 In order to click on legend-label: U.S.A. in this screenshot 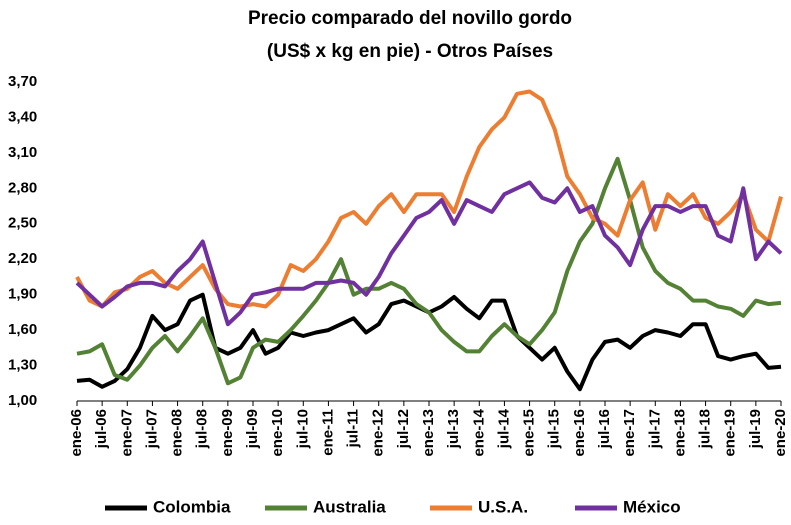, I will do `click(503, 506)`.